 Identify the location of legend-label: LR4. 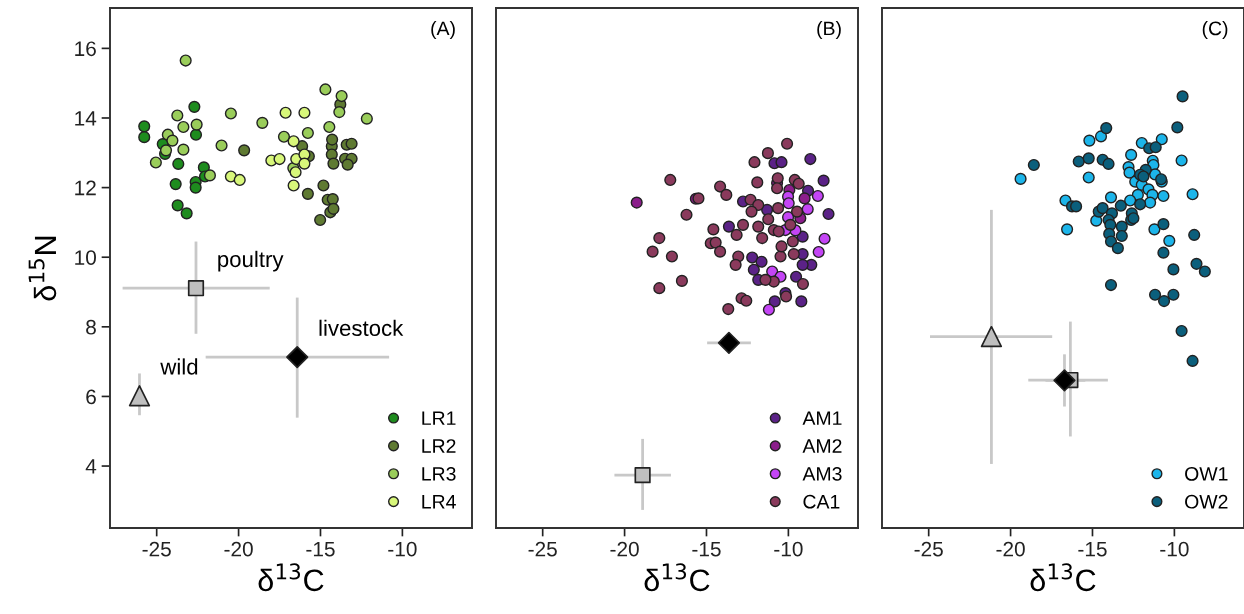
(439, 502).